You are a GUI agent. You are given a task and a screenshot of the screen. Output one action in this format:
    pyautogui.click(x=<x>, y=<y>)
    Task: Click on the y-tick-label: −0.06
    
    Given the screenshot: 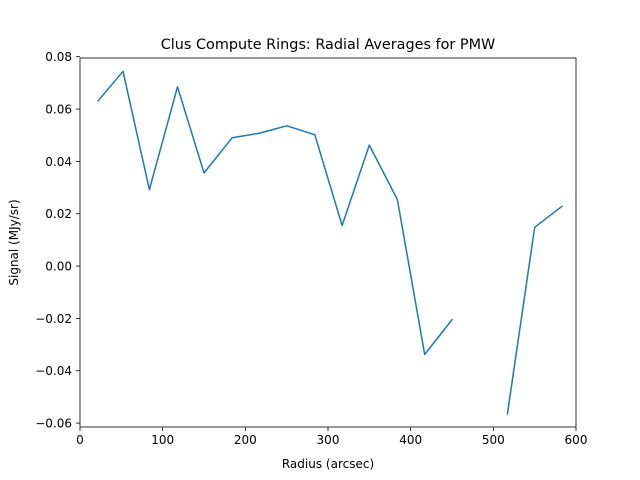 What is the action you would take?
    pyautogui.click(x=53, y=424)
    